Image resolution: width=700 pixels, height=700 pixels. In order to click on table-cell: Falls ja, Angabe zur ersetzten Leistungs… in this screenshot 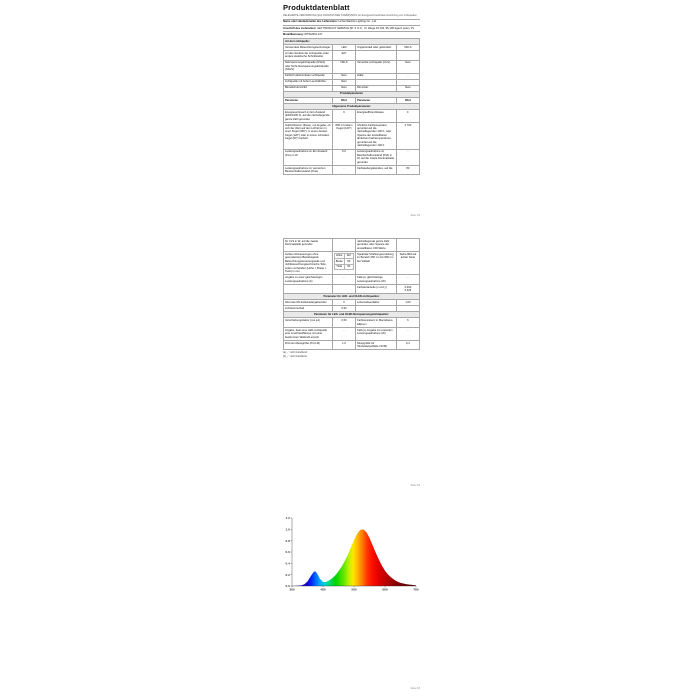, I will do `click(376, 333)`.